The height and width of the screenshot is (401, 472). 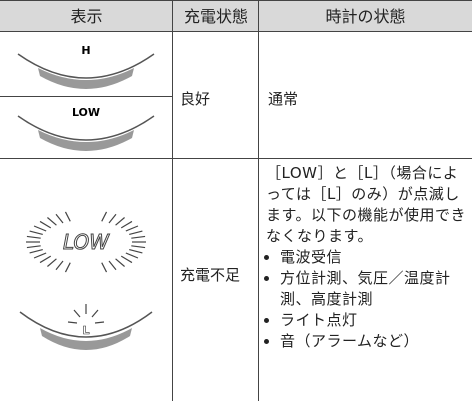 What do you see at coordinates (85, 50) in the screenshot?
I see `display-label: H` at bounding box center [85, 50].